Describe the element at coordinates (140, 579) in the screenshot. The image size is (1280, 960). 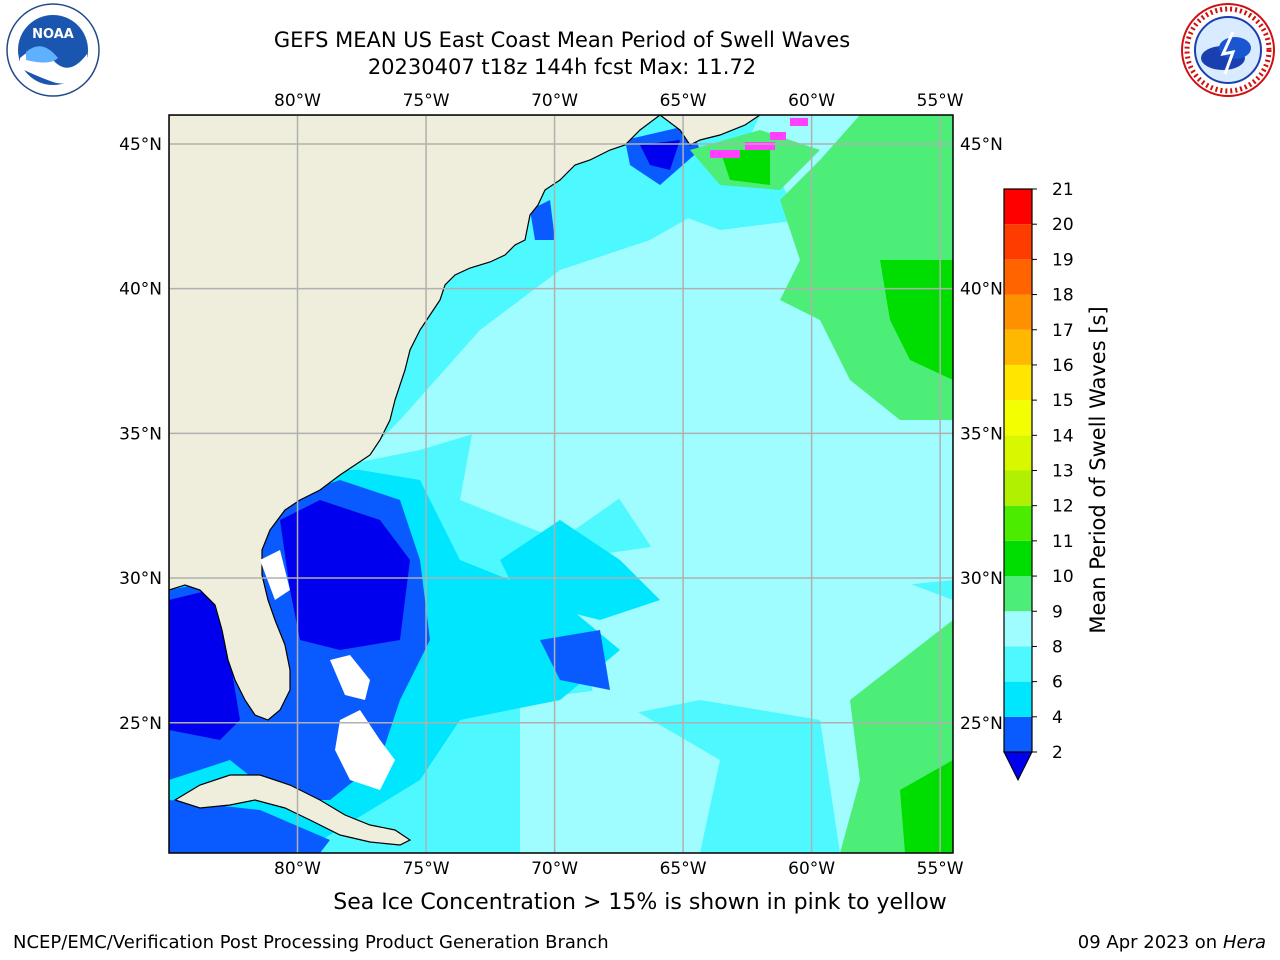
I see `lat-label-left: 30°N` at that location.